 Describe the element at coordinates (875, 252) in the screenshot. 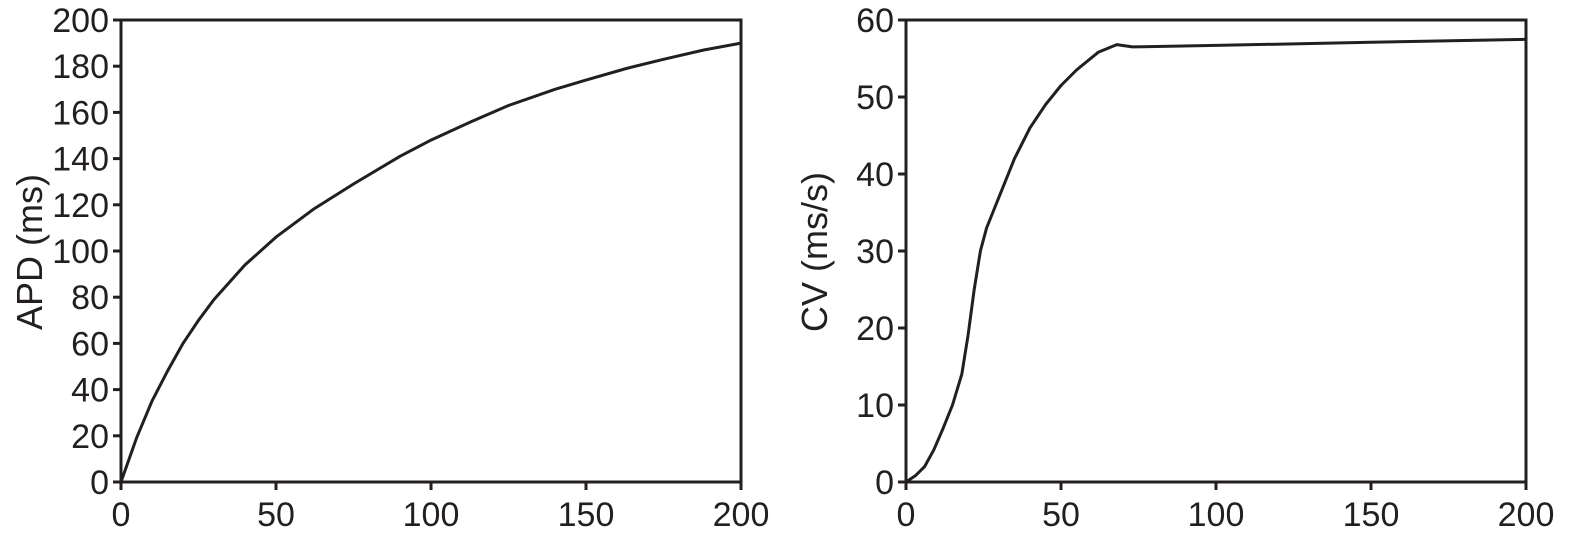

I see `cv-y-tick-label: 30` at that location.